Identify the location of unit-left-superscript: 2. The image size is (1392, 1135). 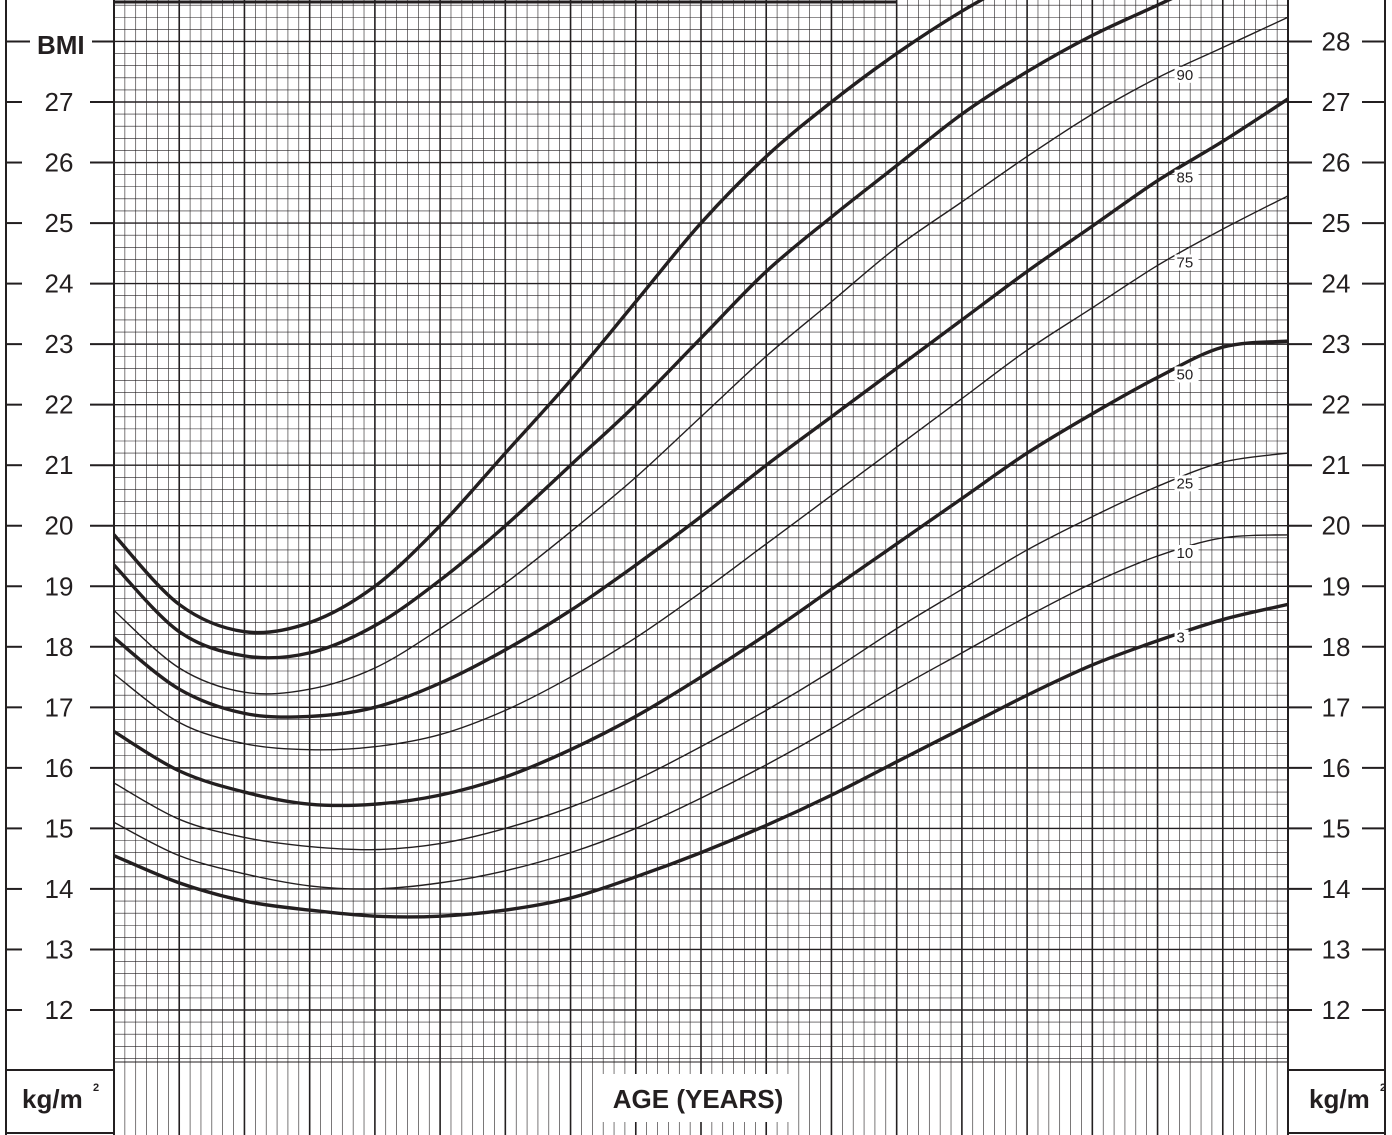
(96, 1088).